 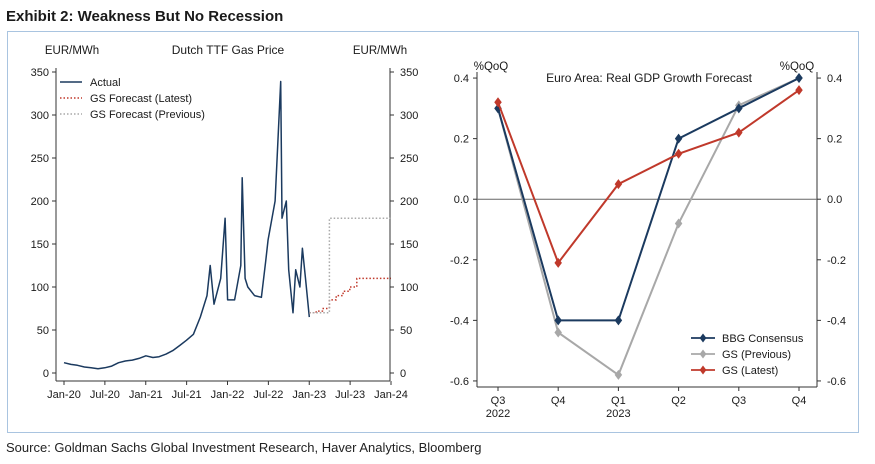 What do you see at coordinates (459, 261) in the screenshot?
I see `gdp-left-tick-label: -0.2` at bounding box center [459, 261].